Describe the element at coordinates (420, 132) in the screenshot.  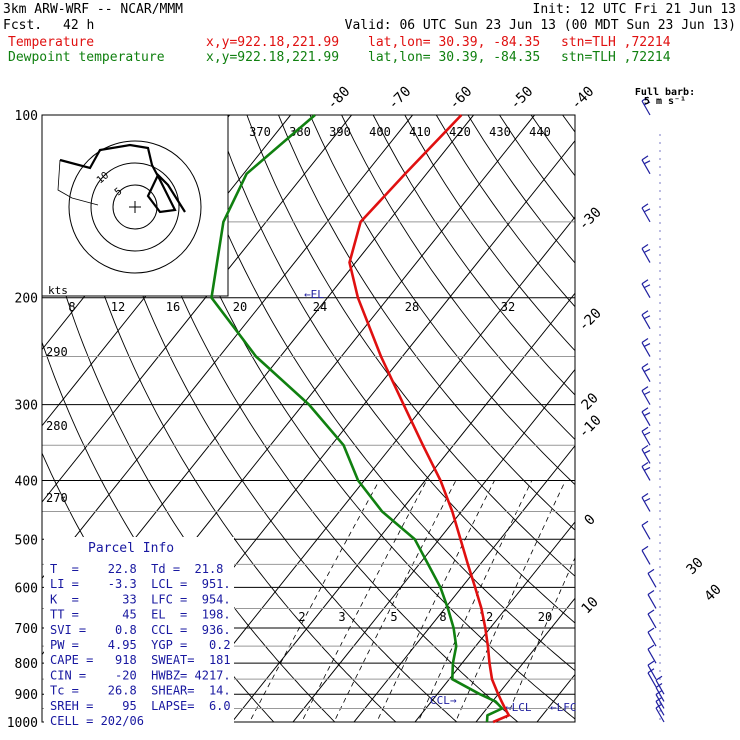
I see `theta-label: 410` at that location.